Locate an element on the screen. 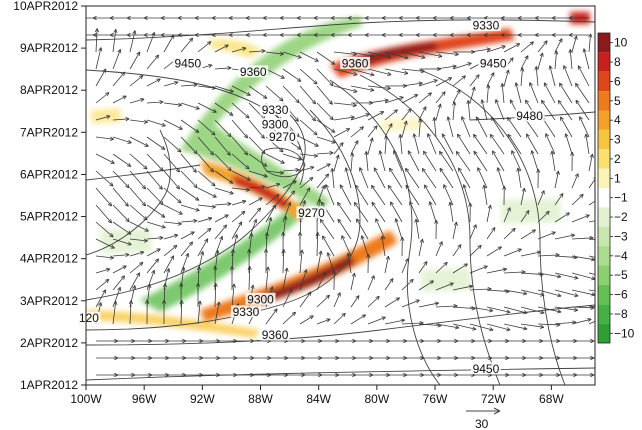 The width and height of the screenshot is (642, 430). contour-label: 9330 is located at coordinates (486, 26).